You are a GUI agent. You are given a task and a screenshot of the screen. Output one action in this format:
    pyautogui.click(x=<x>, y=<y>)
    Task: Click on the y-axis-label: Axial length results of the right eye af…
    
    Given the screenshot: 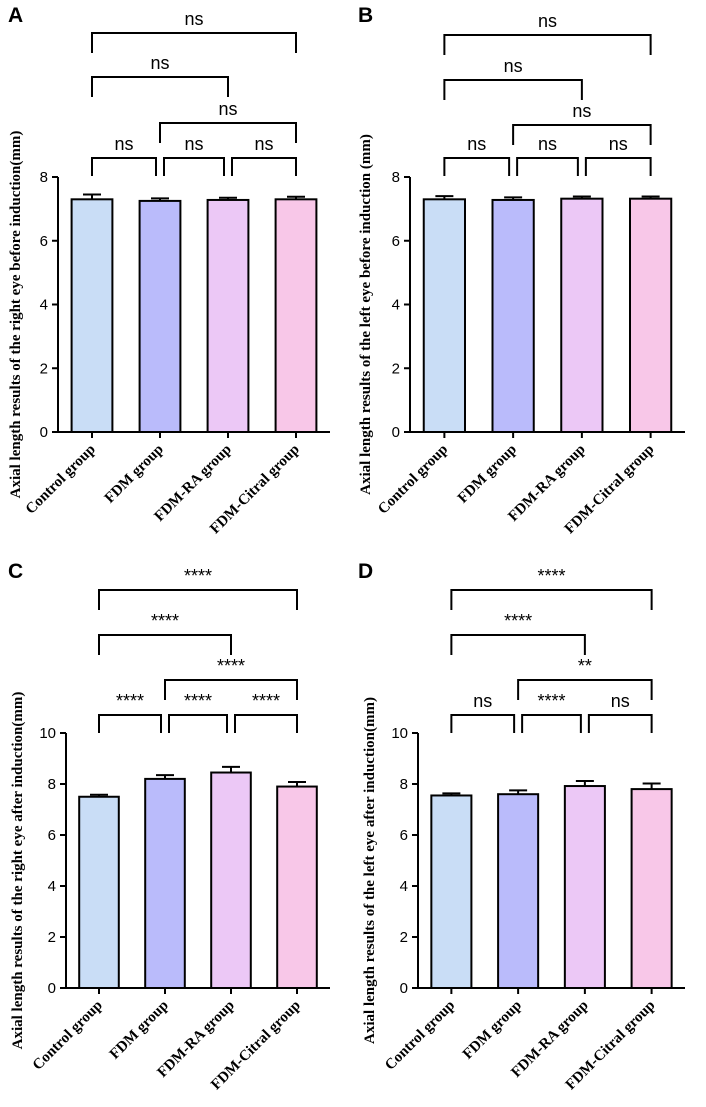 What is the action you would take?
    pyautogui.click(x=18, y=871)
    